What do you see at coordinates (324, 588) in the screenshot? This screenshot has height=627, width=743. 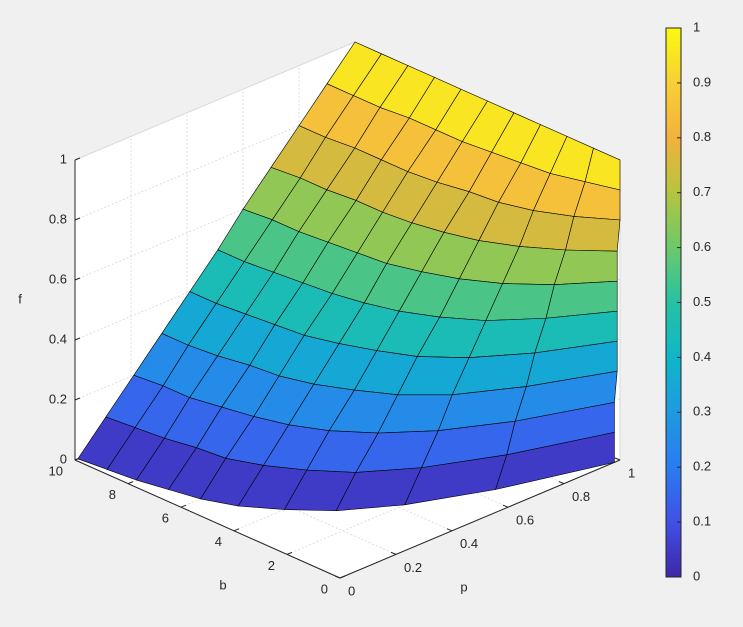 I see `y-tick-label: 0` at bounding box center [324, 588].